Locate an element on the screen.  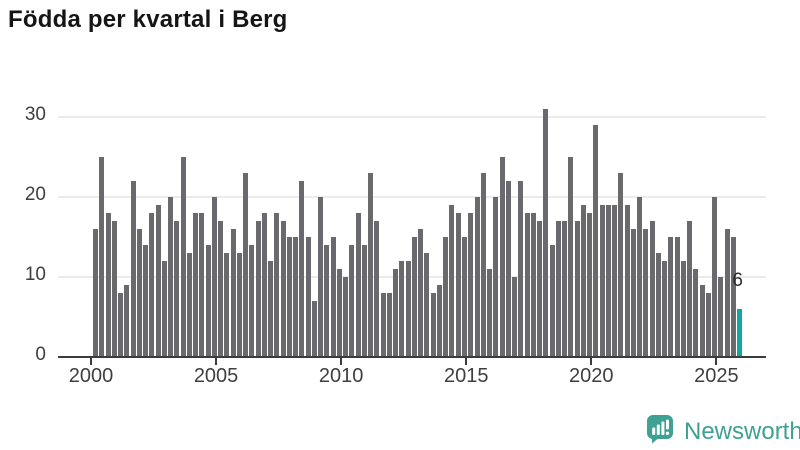
bar-q34 is located at coordinates (308, 297).